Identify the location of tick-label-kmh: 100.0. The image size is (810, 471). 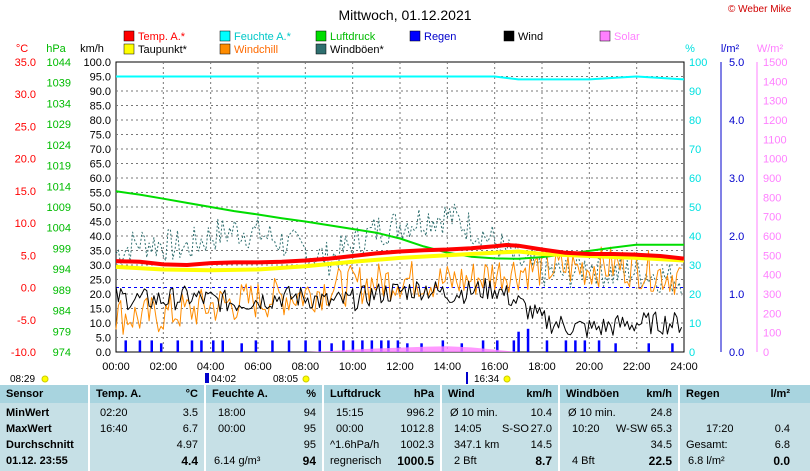
(97, 63).